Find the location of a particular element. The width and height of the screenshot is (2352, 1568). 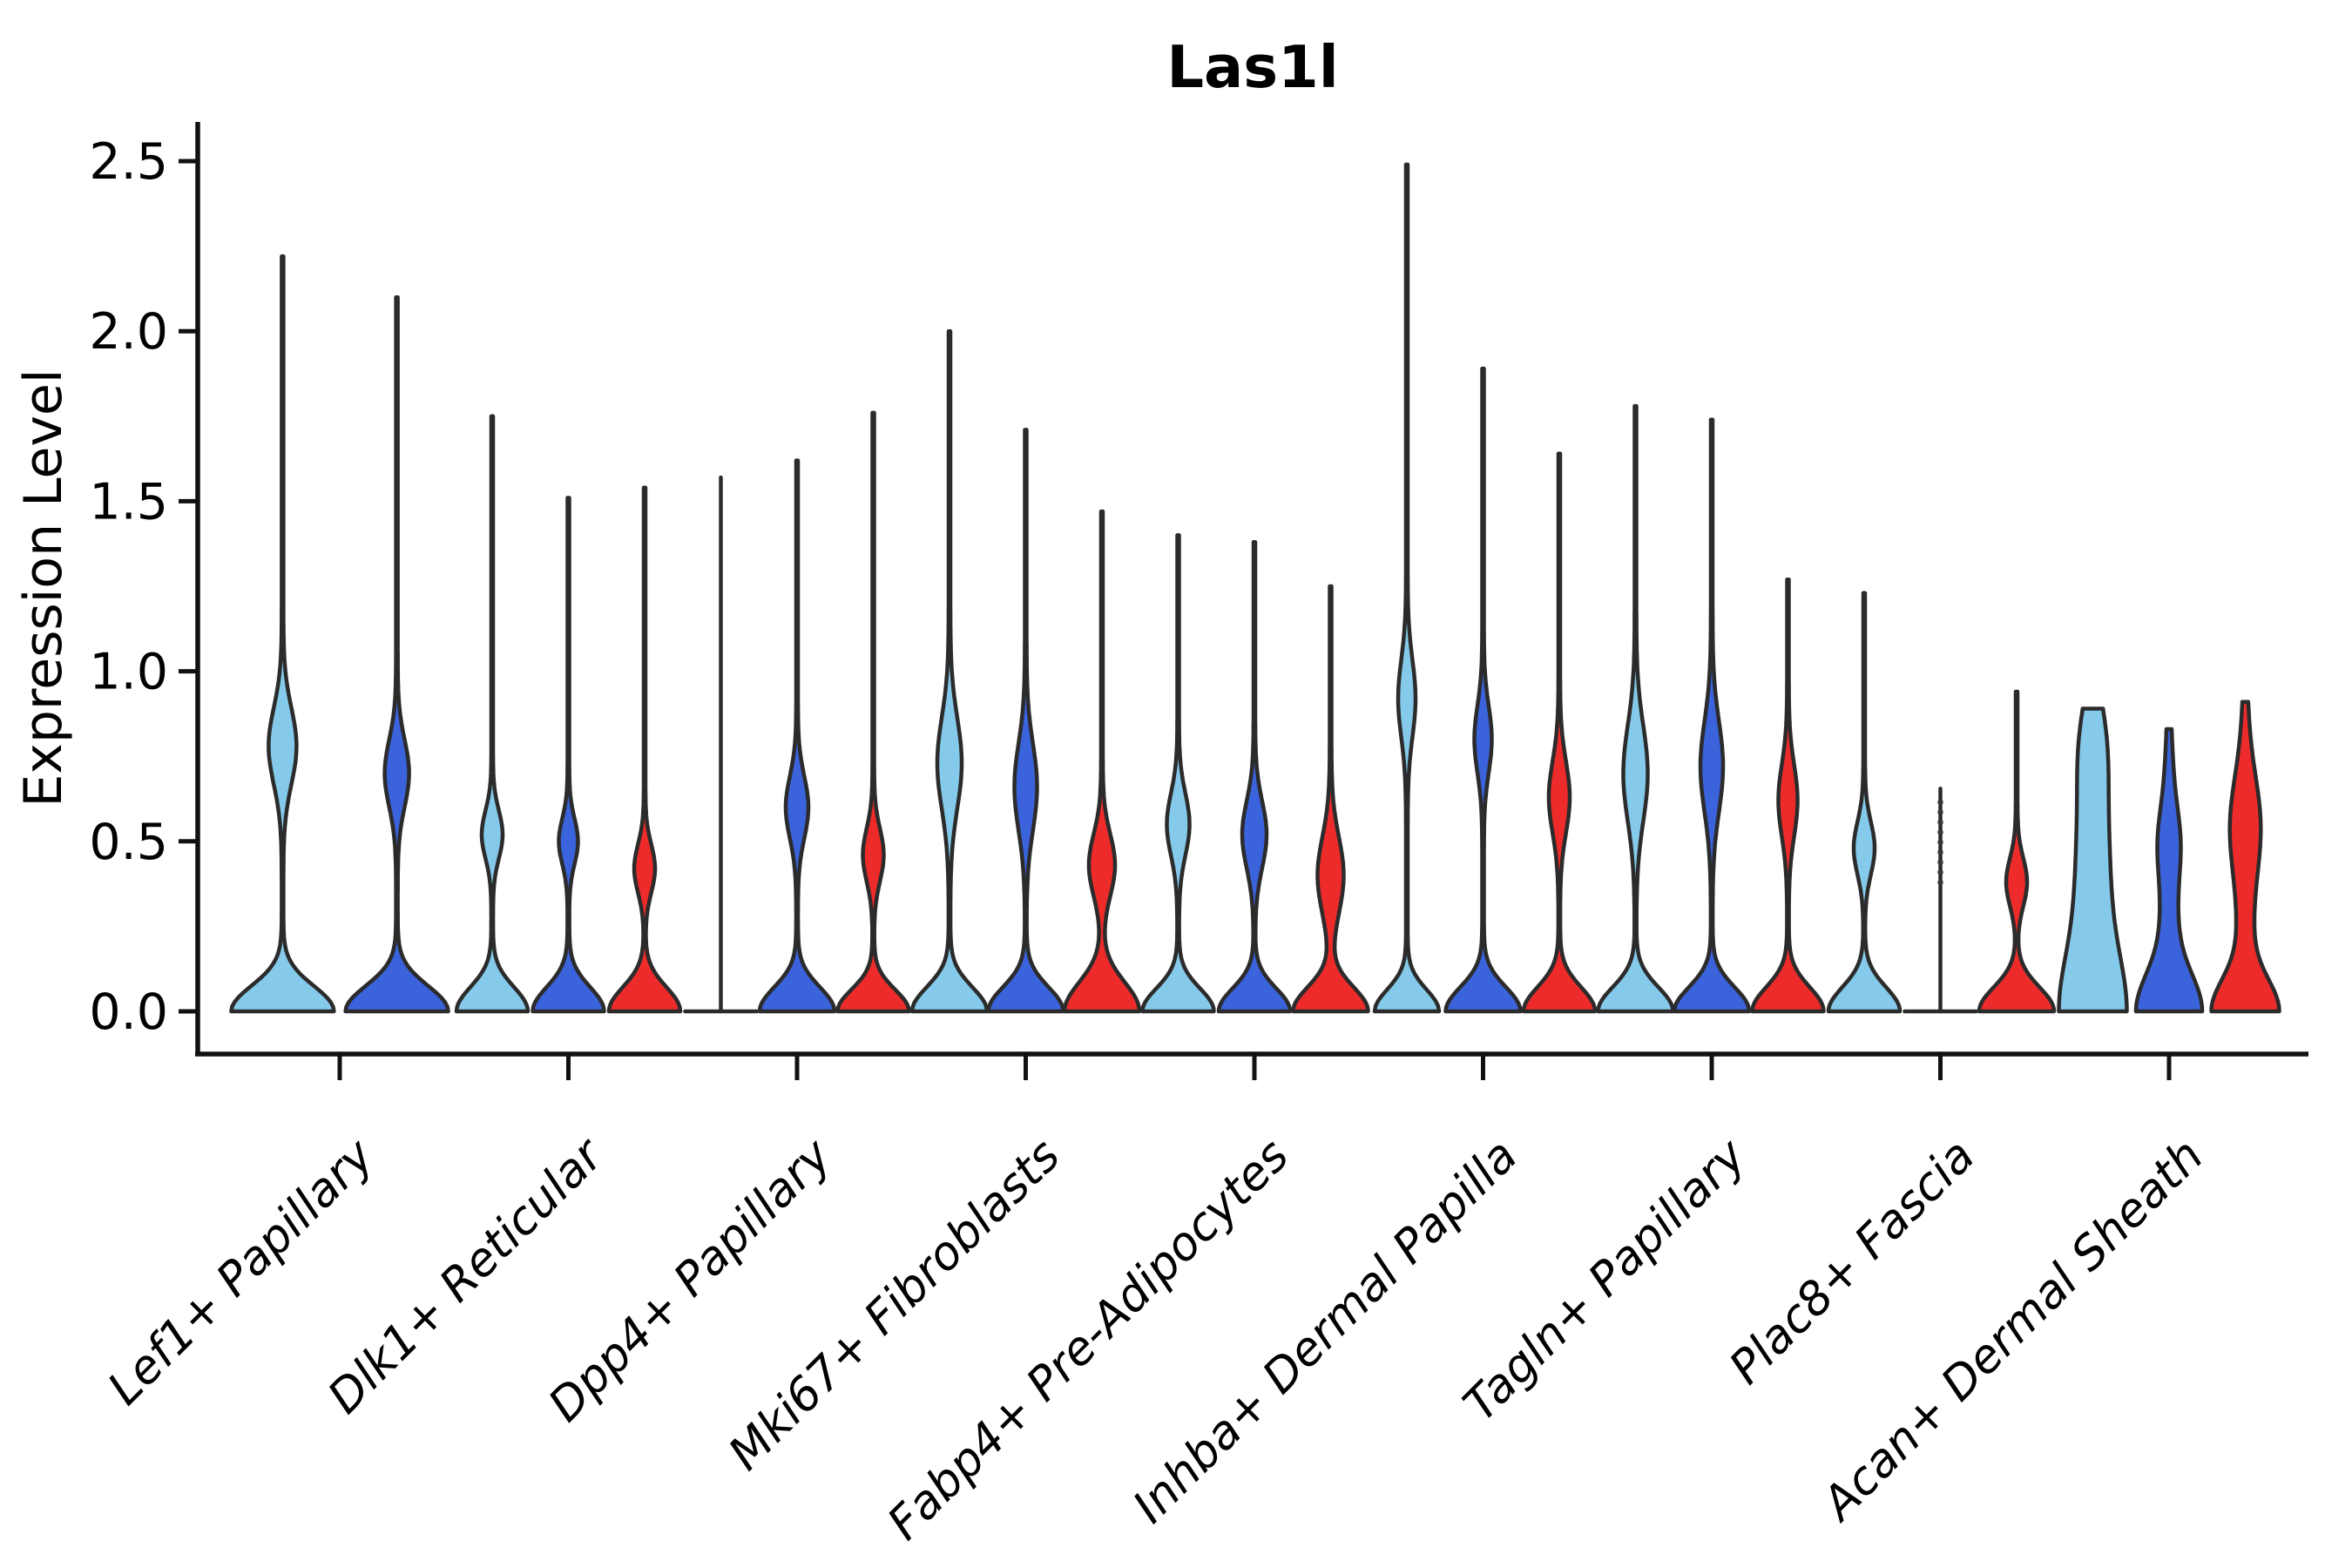

y-tick-label-1.0: 1.0 is located at coordinates (129, 672).